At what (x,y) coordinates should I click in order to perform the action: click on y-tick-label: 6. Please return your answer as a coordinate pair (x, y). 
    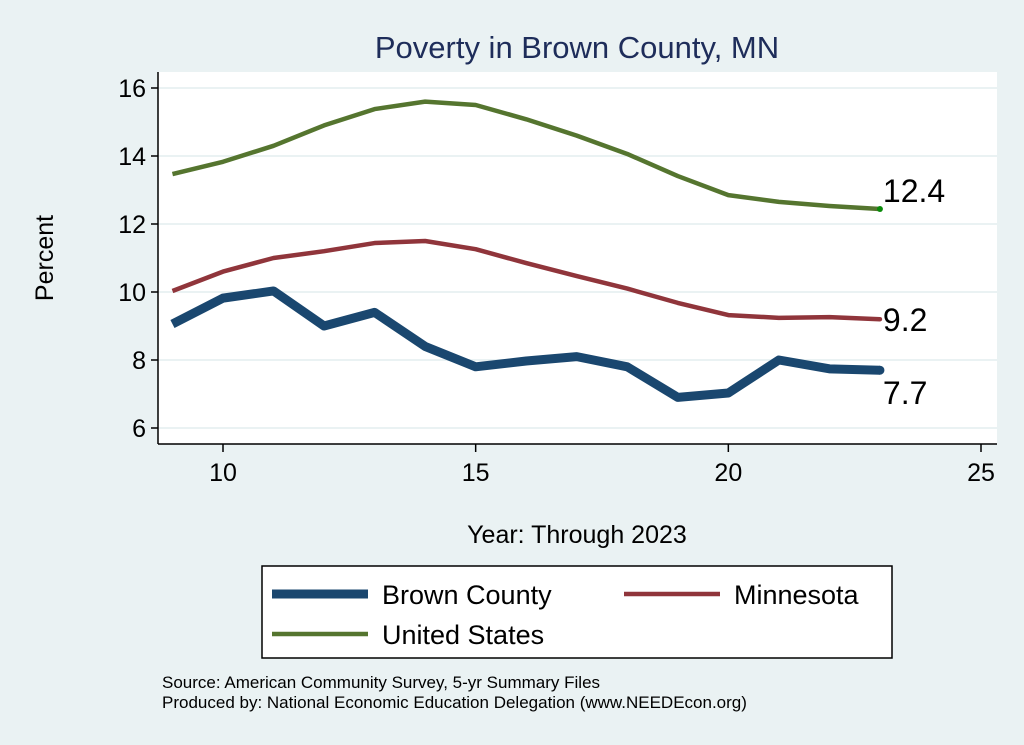
    Looking at the image, I should click on (139, 429).